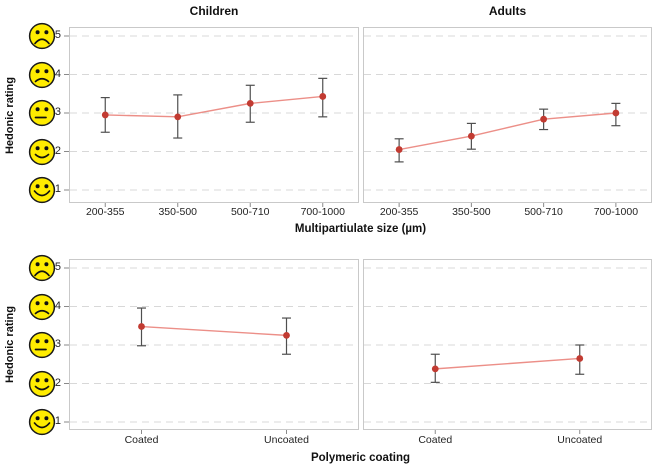 Image resolution: width=660 pixels, height=476 pixels. What do you see at coordinates (507, 213) in the screenshot?
I see `x-tick-labels-adults-size: 200-355 350-500 500-710 700-1000` at bounding box center [507, 213].